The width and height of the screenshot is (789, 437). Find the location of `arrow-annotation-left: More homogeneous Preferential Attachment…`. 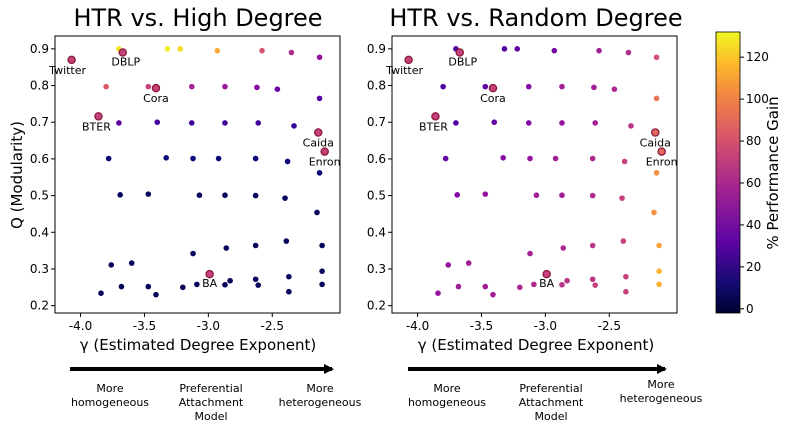

arrow-annotation-left: More homogeneous Preferential Attachment… is located at coordinates (216, 393).